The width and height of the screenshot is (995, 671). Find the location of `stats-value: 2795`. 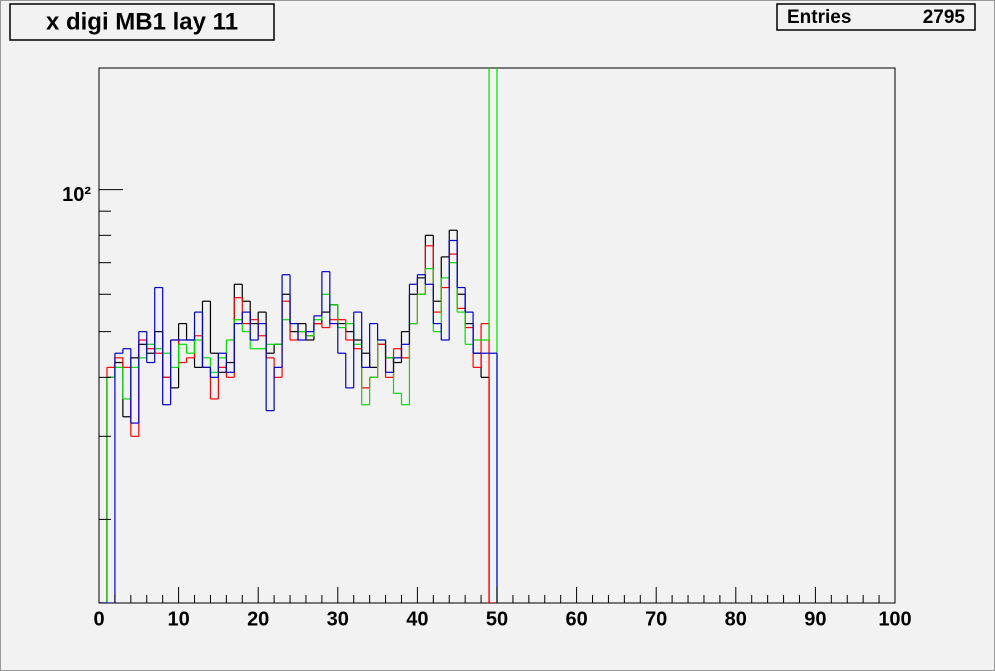

stats-value: 2795 is located at coordinates (944, 17).